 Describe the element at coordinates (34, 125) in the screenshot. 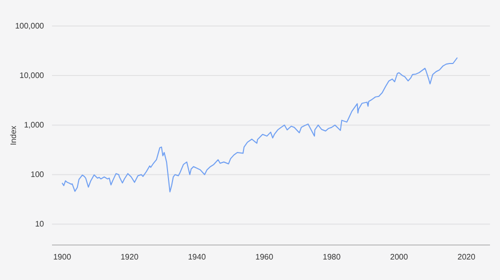

I see `y-tick-label: 1,000` at that location.